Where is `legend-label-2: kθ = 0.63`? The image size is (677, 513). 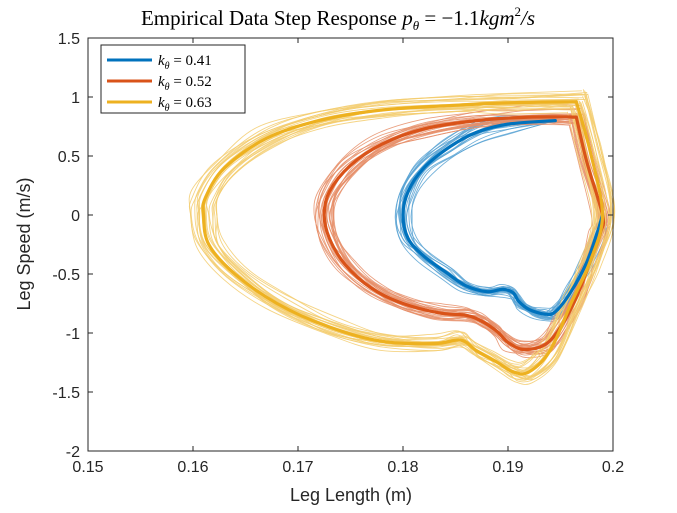 legend-label-2: kθ = 0.63 is located at coordinates (185, 104).